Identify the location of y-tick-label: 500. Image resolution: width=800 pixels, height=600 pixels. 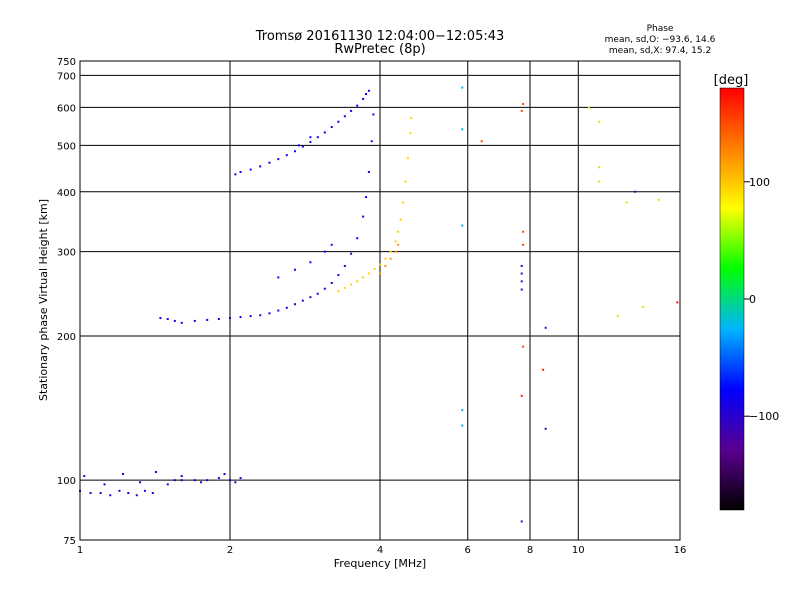
(66, 146).